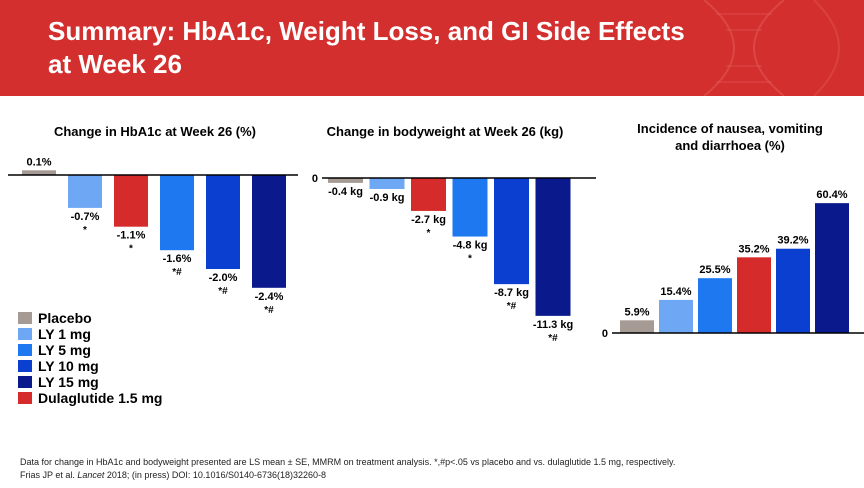 The image size is (864, 488). I want to click on legend-label: Placebo, so click(65, 318).